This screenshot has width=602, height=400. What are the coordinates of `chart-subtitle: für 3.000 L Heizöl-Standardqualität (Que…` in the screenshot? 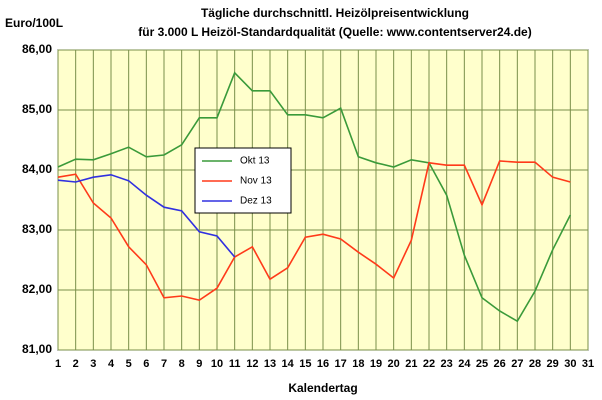 It's located at (334, 32).